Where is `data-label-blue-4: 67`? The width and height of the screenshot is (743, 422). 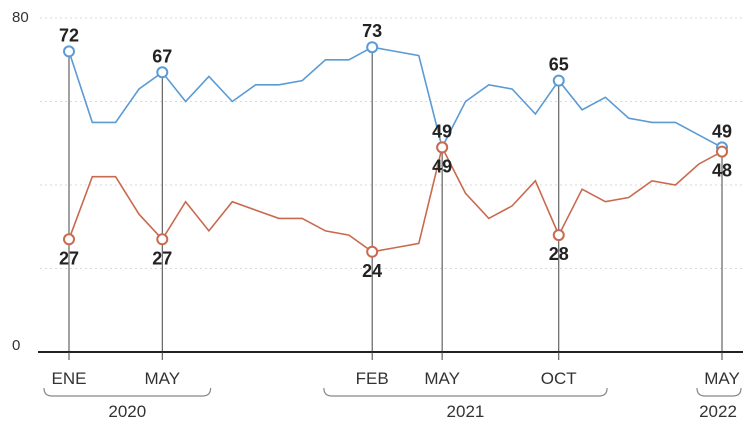 data-label-blue-4: 67 is located at coordinates (162, 56).